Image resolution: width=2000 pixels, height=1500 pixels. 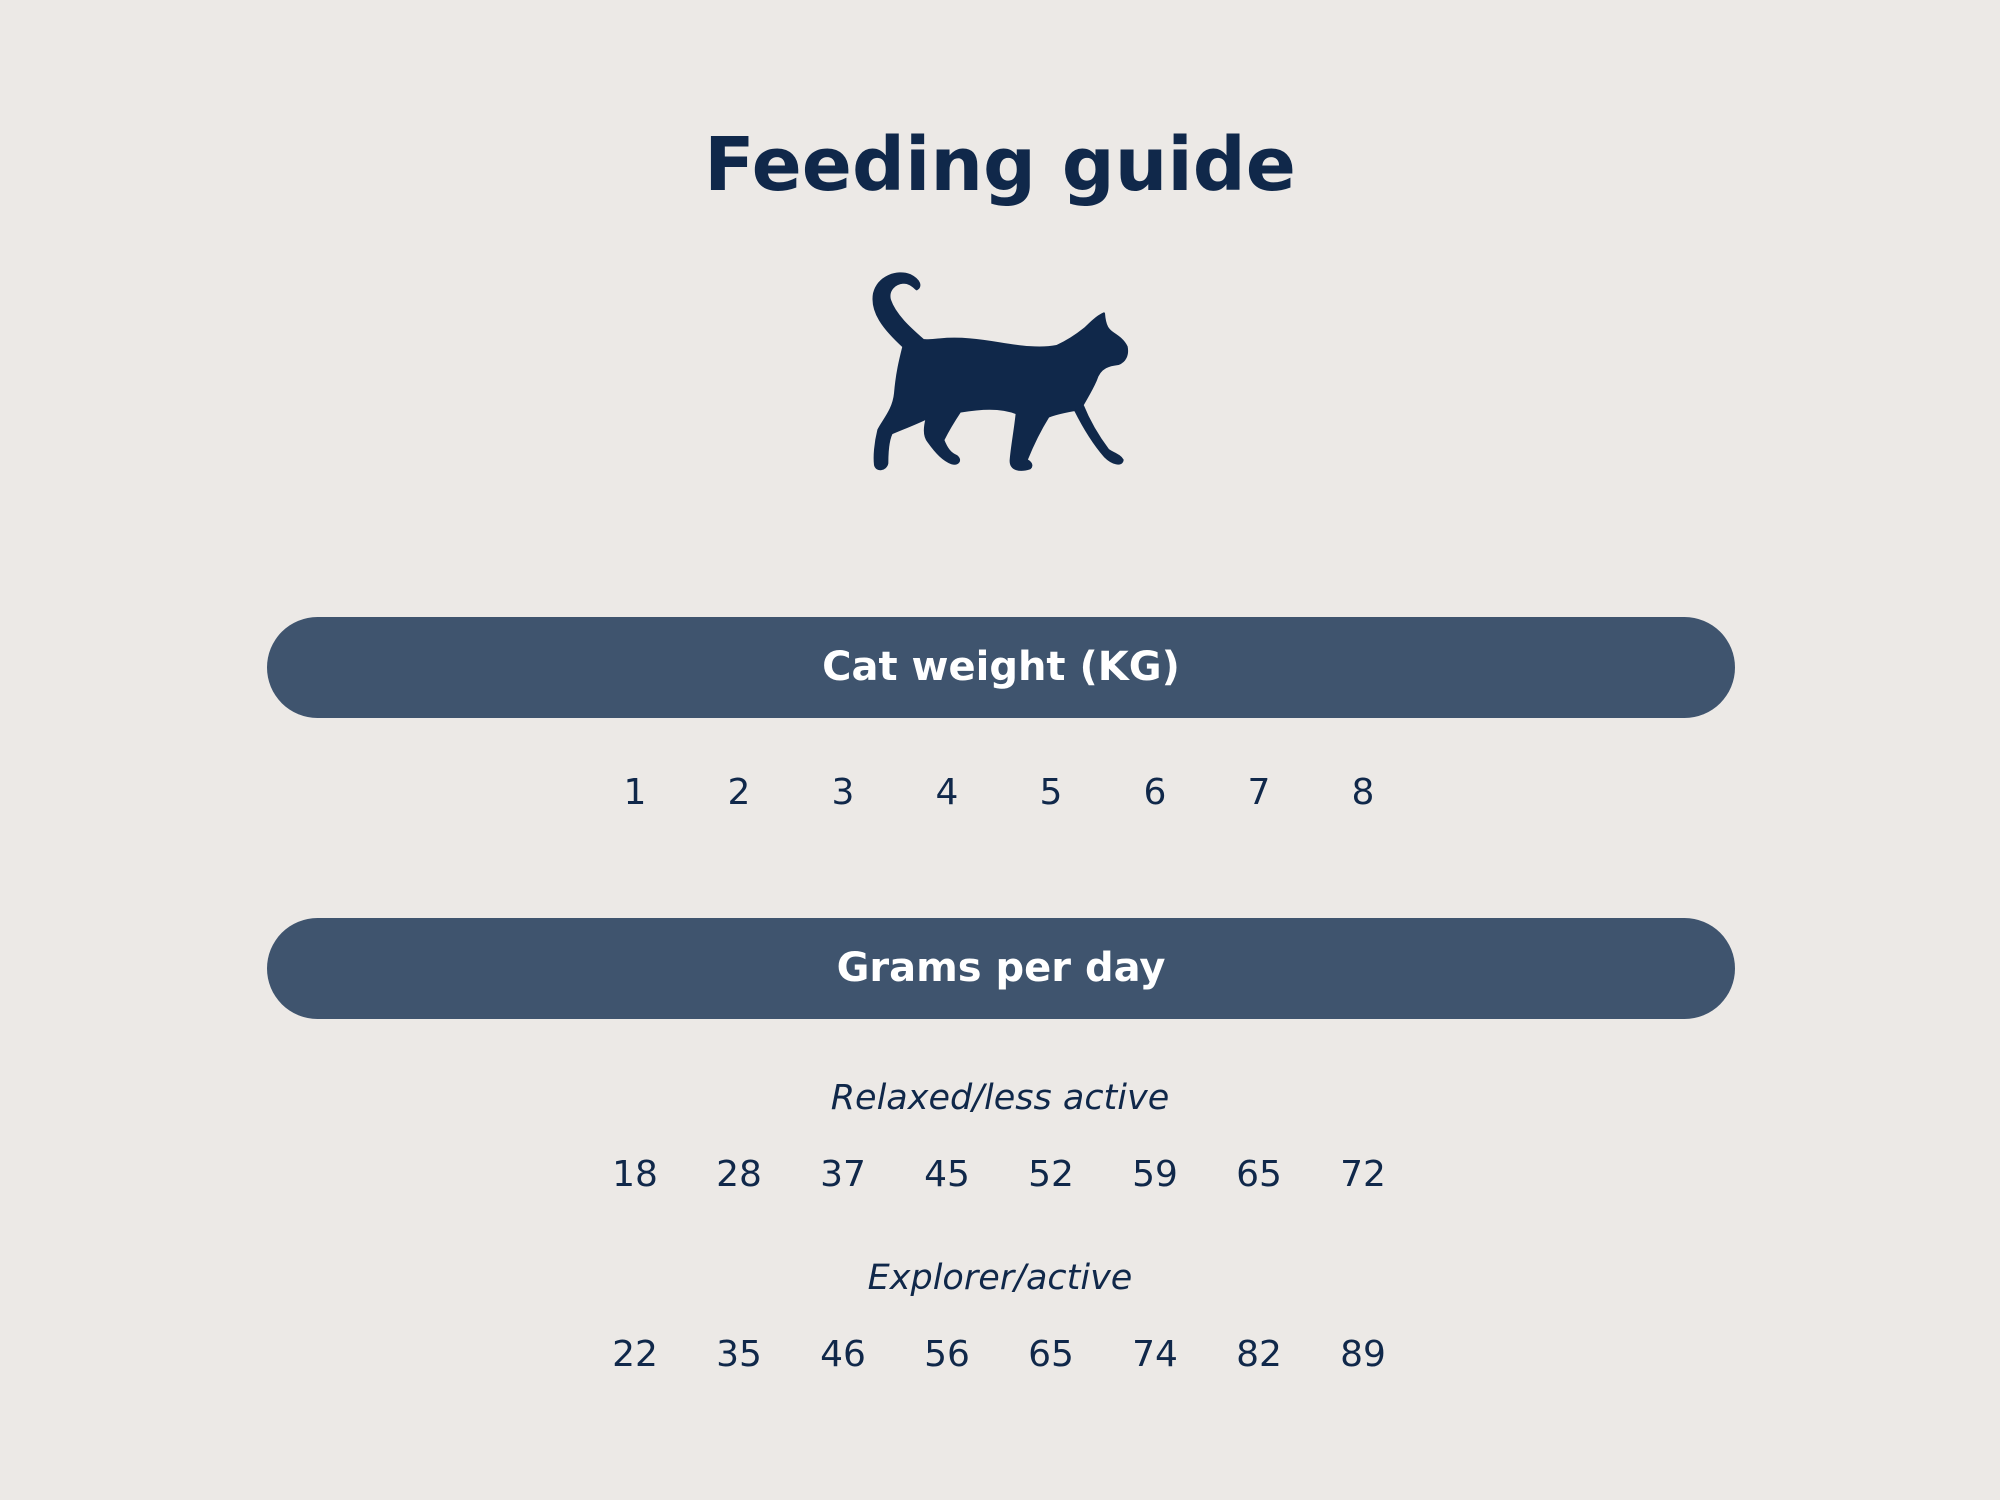 I want to click on weight-value: 7, so click(x=1259, y=792).